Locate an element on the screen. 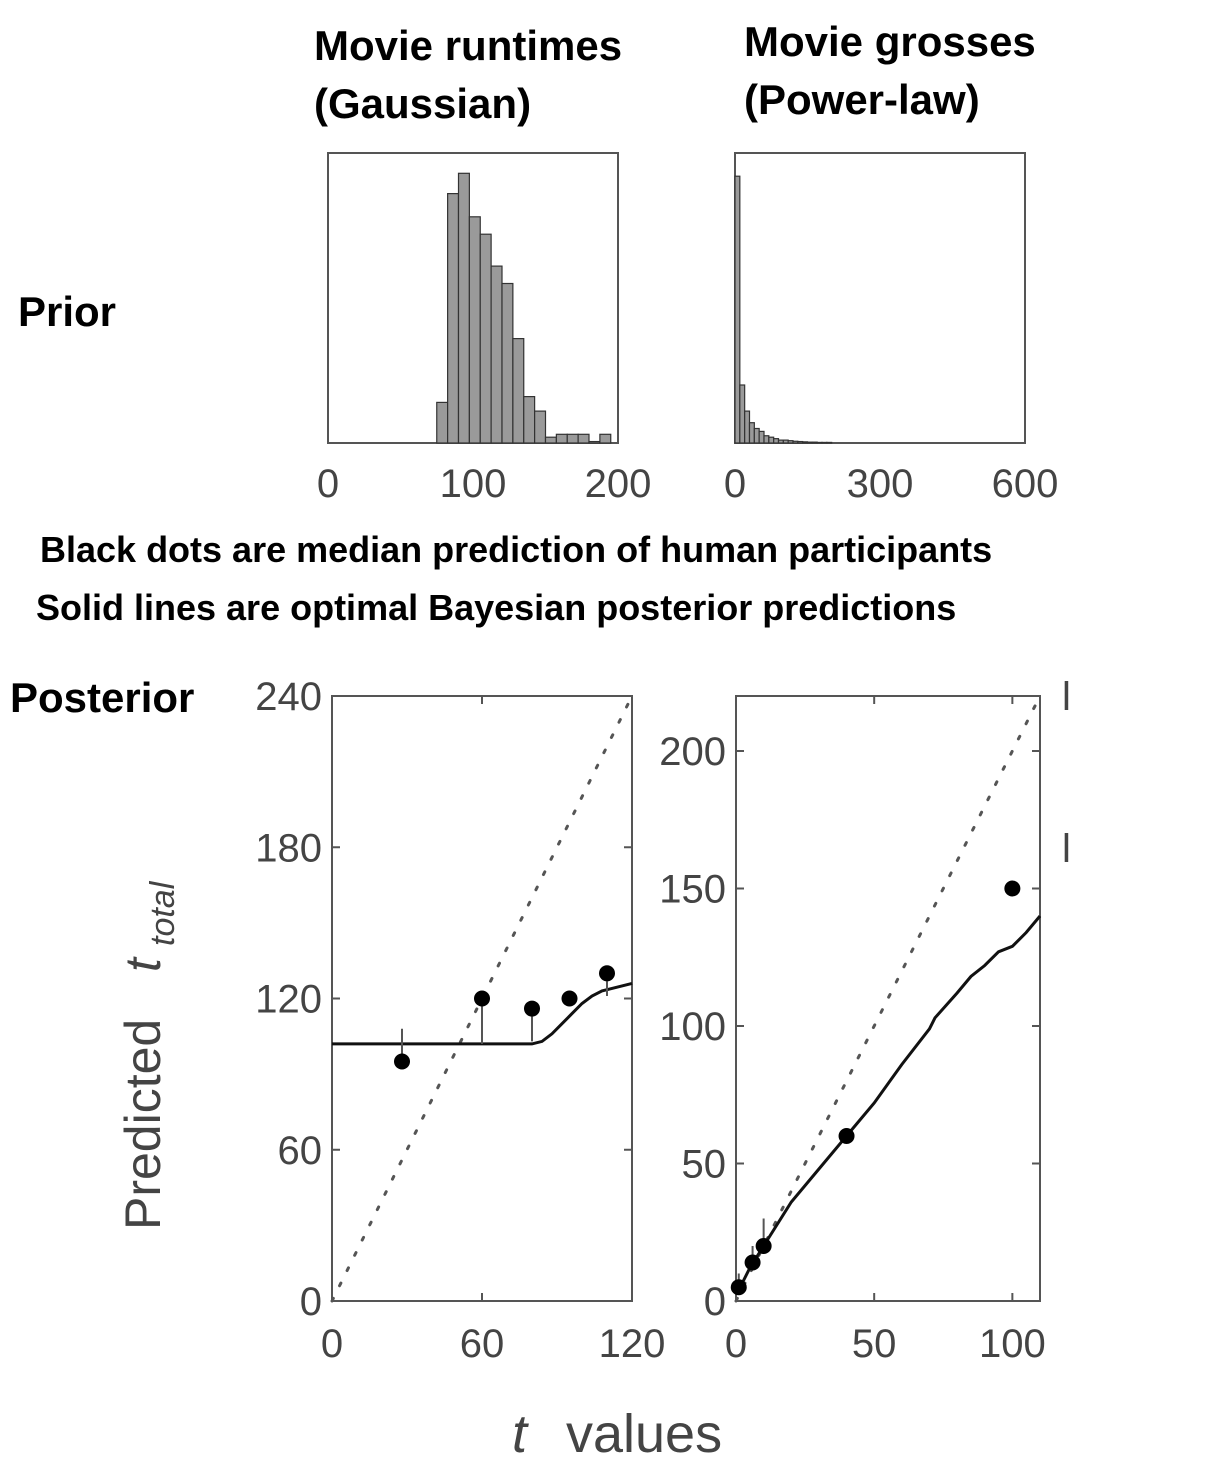 The height and width of the screenshot is (1480, 1216). posterior-right-ytick-1: 50 is located at coordinates (704, 1165).